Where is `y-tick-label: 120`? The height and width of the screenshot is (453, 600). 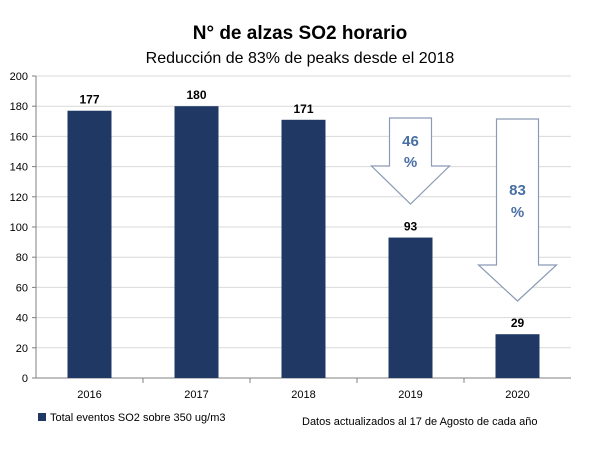
y-tick-label: 120 is located at coordinates (19, 198).